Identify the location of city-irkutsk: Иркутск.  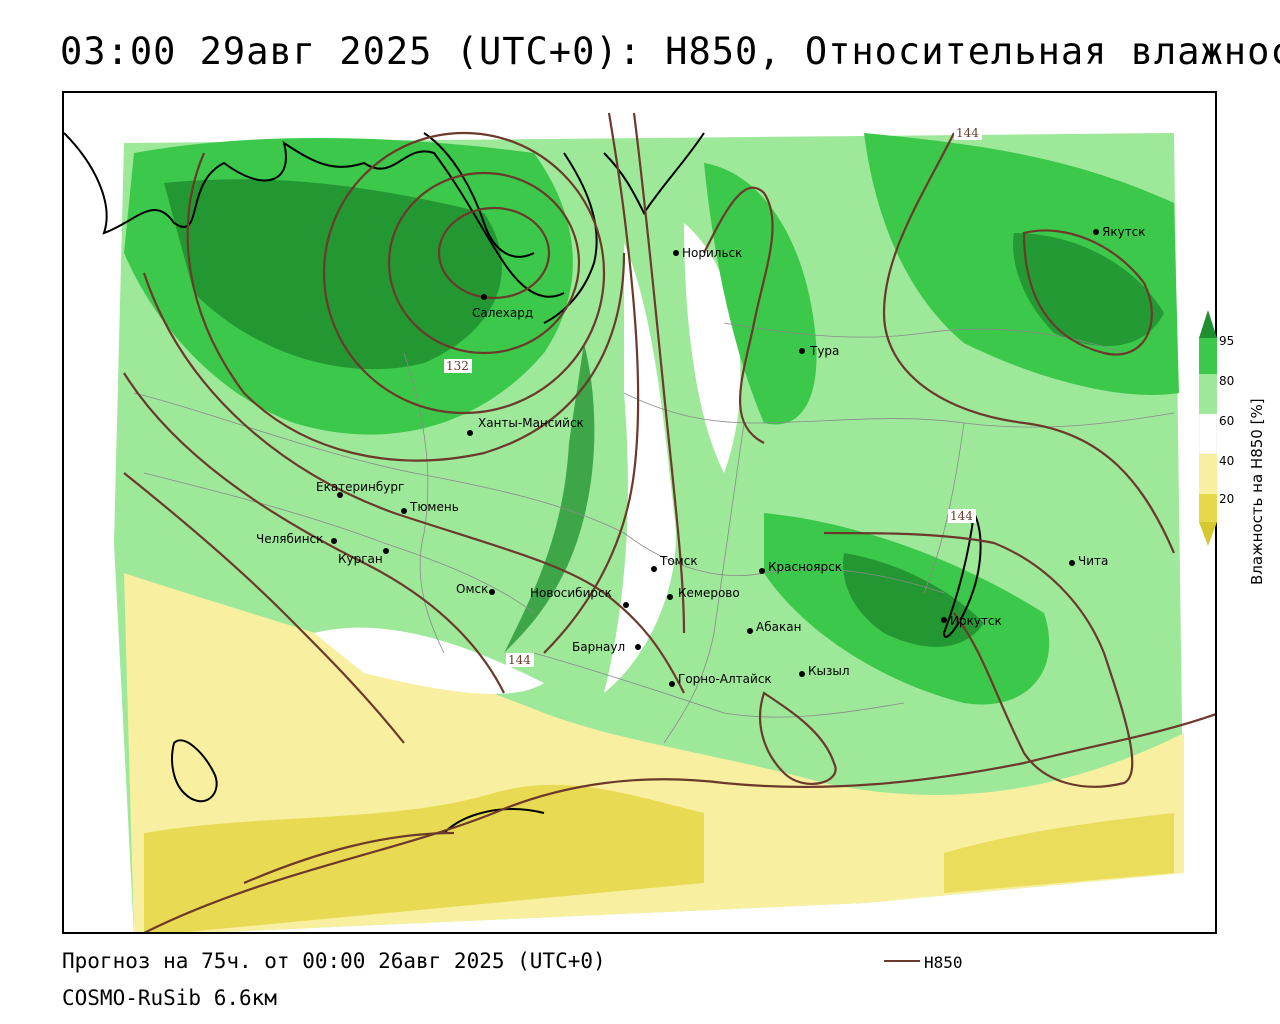
(971, 621).